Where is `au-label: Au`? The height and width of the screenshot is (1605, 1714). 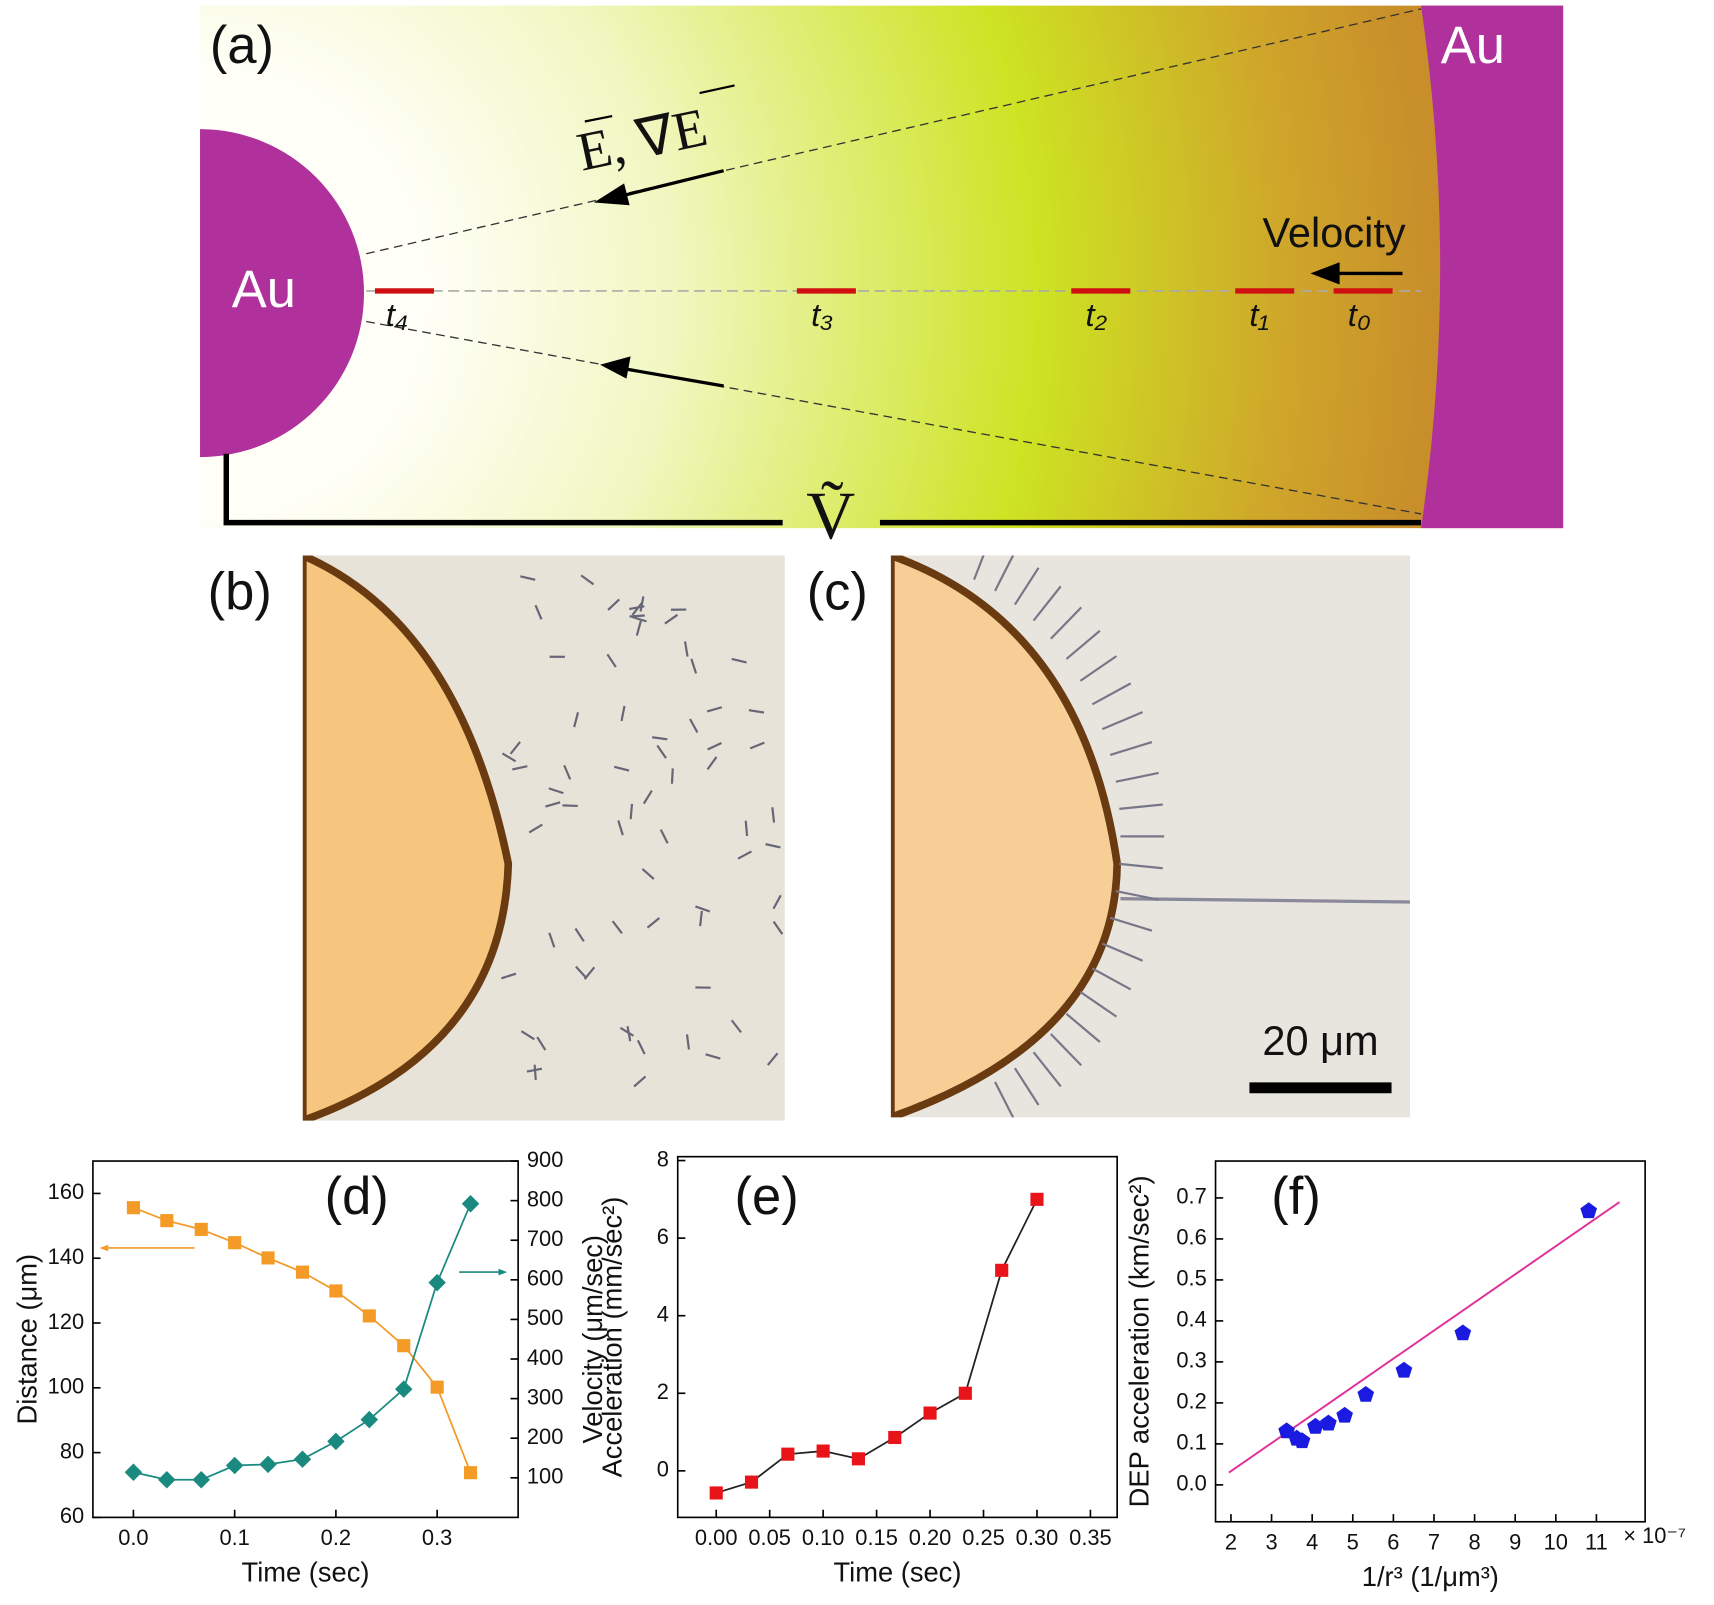 au-label: Au is located at coordinates (1473, 46).